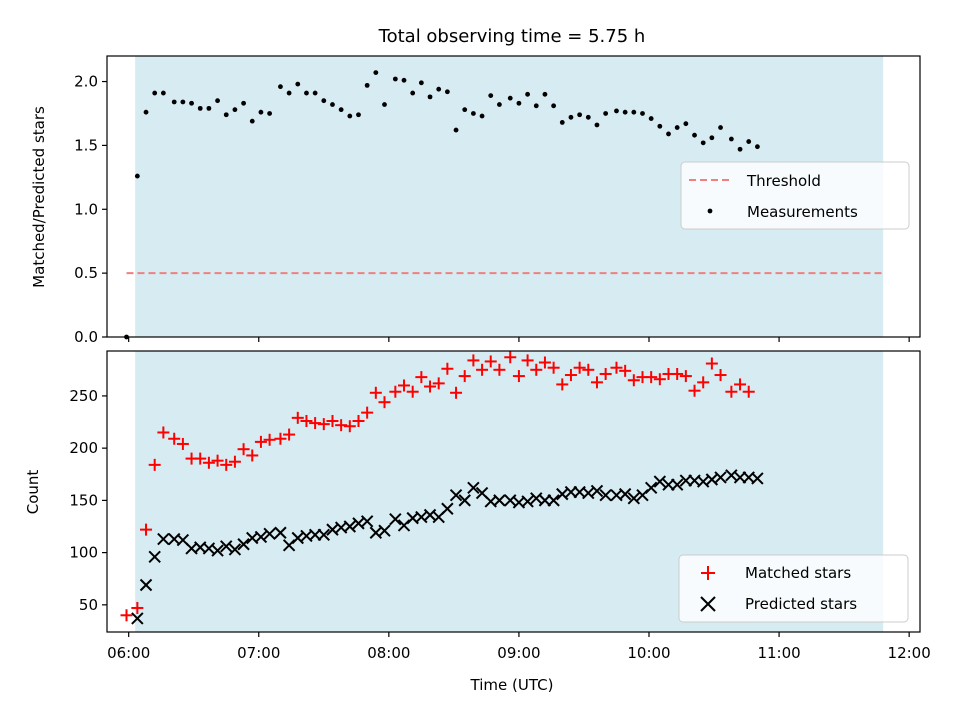 The image size is (960, 720). I want to click on bottom-legend: Matched stars Predicted stars, so click(793, 588).